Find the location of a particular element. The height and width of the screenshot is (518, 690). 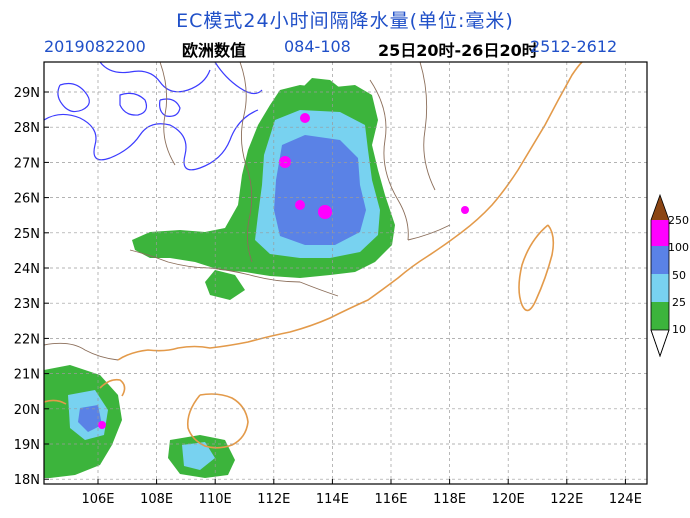

lon-label: 114E is located at coordinates (332, 499).